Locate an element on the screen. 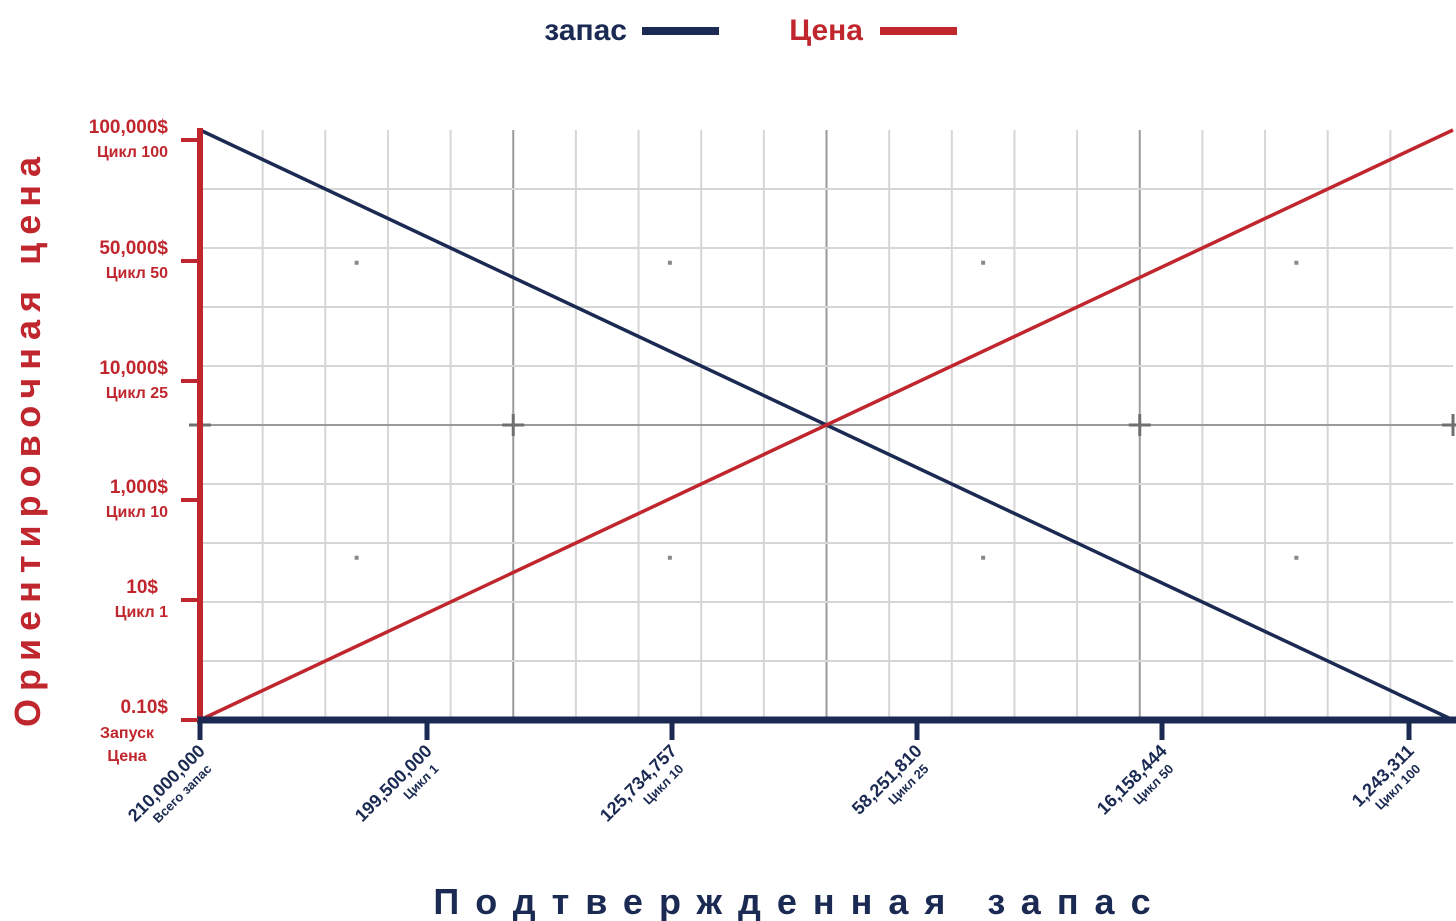  x-axis-title: Подтвержденная запас is located at coordinates (799, 901).